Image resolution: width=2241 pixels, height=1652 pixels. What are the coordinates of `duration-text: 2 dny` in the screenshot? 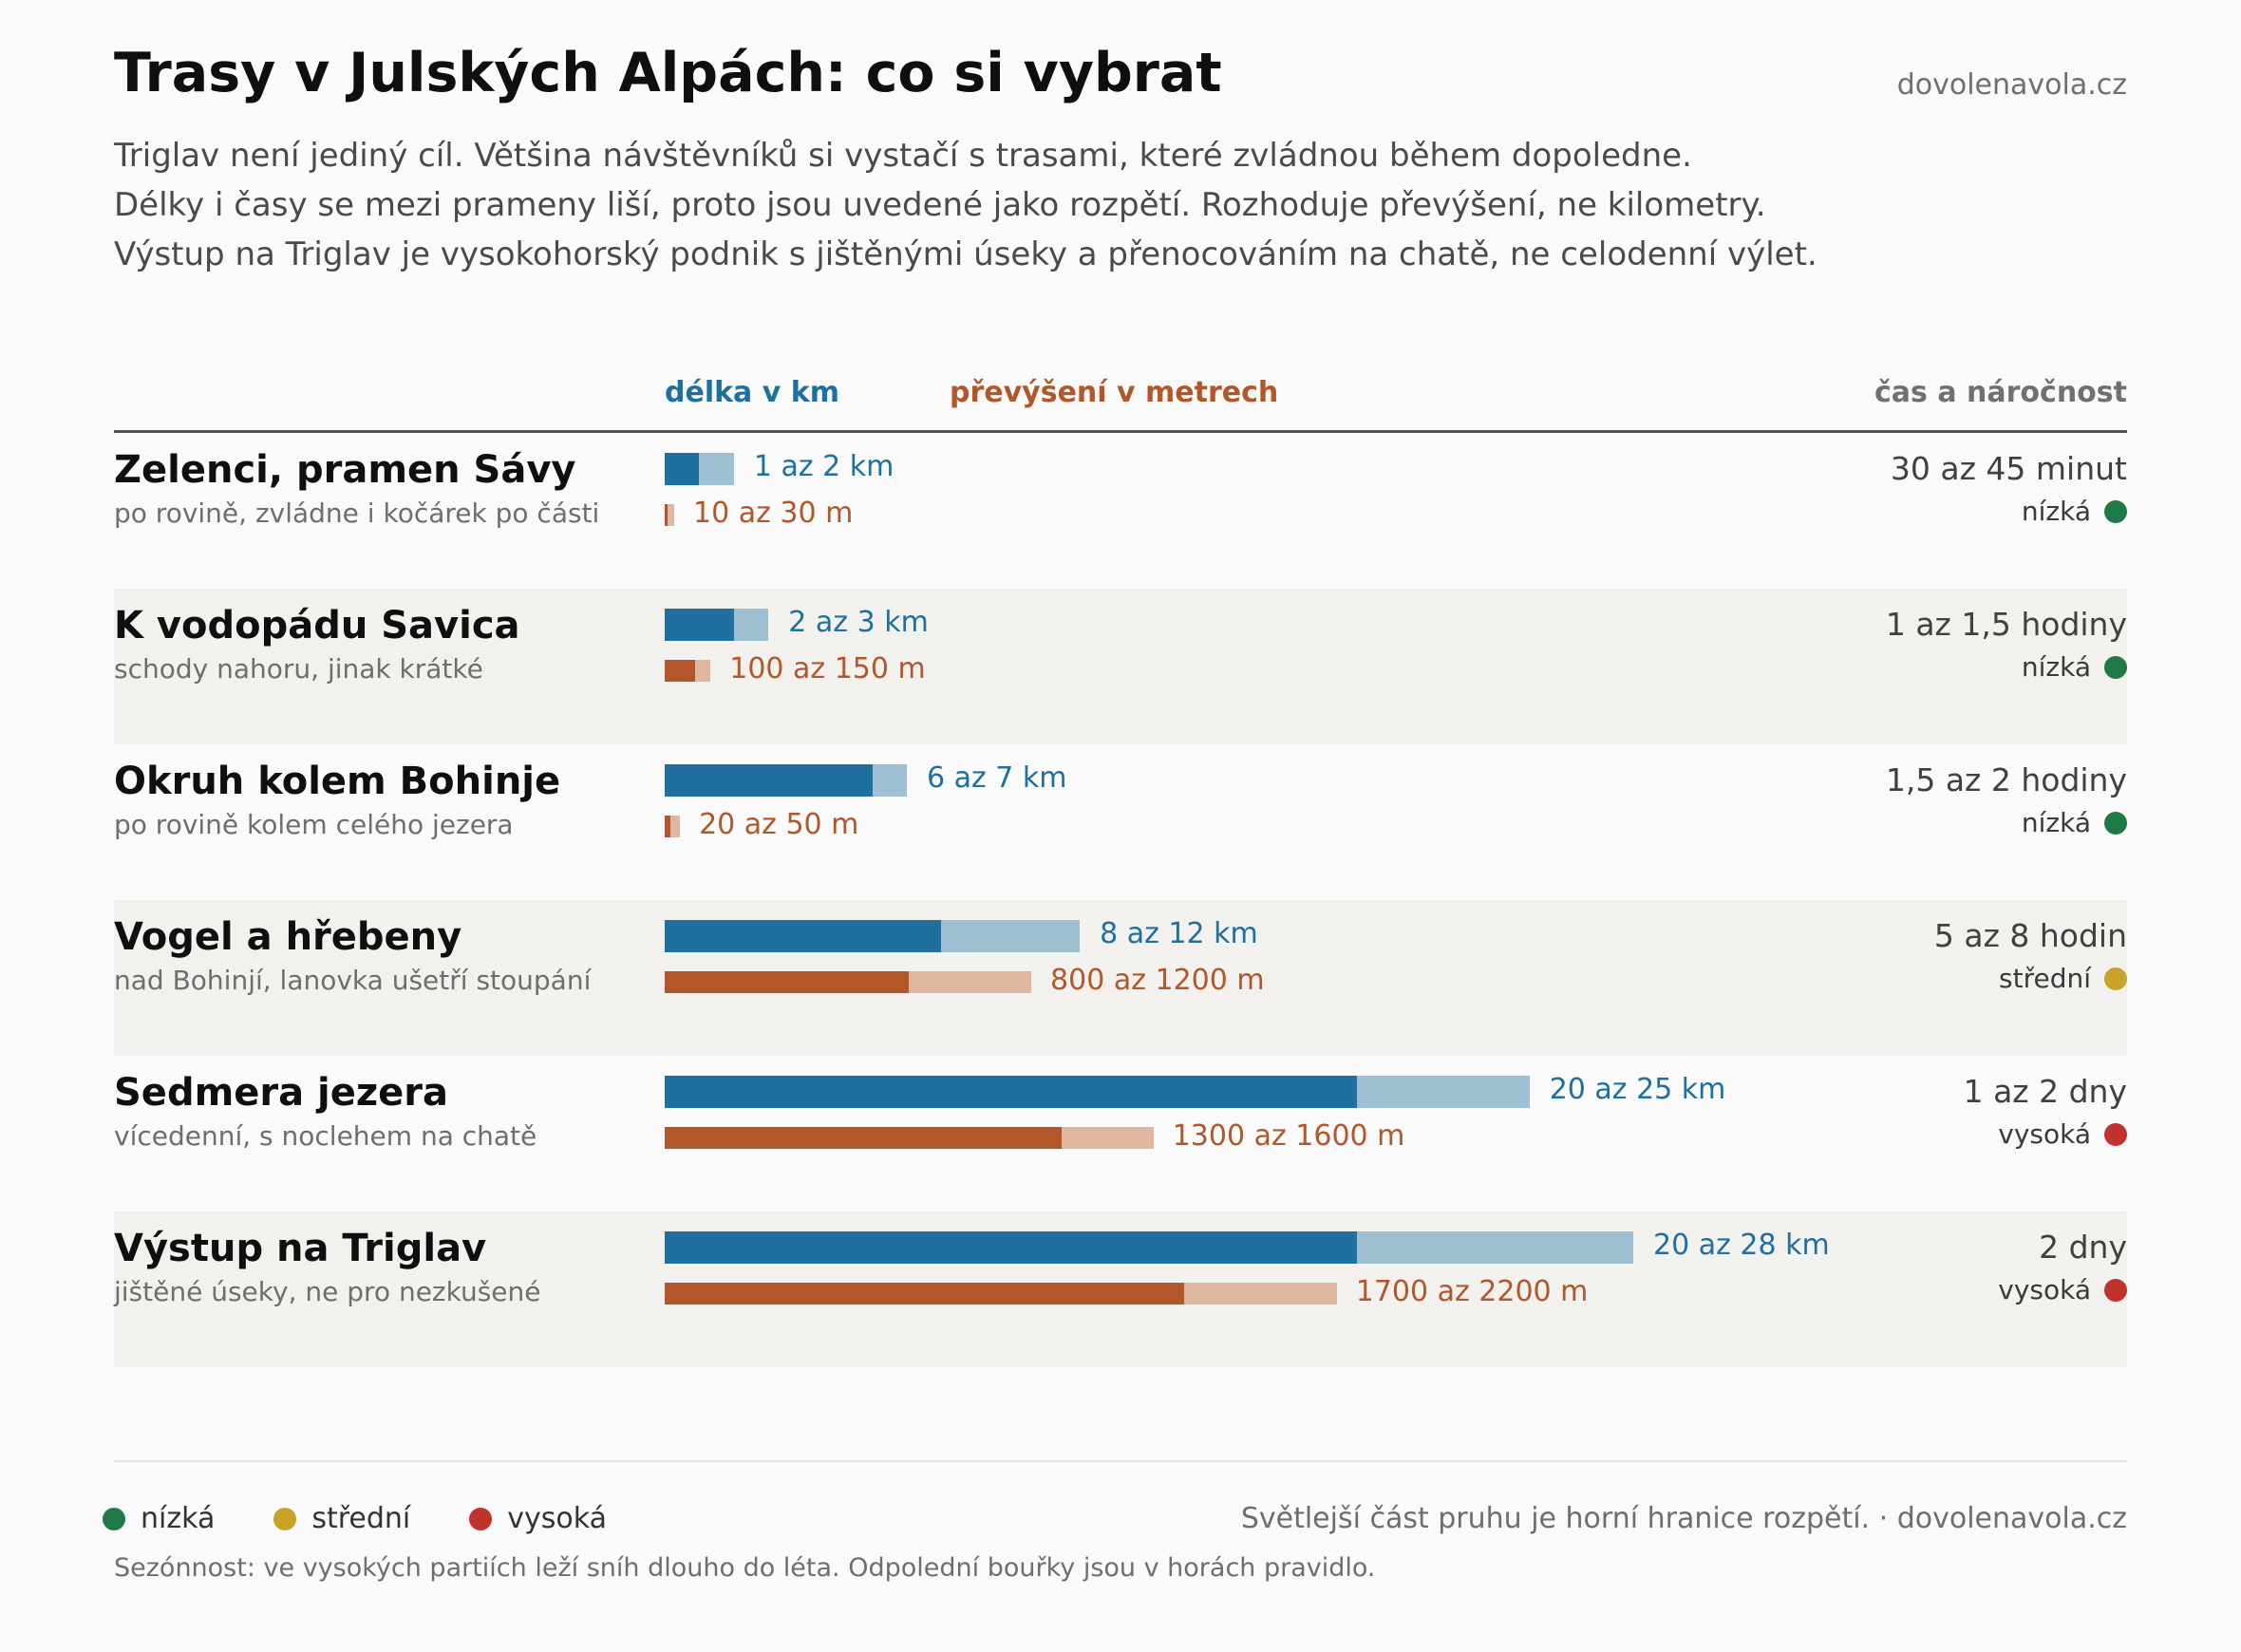 It's located at (2083, 1247).